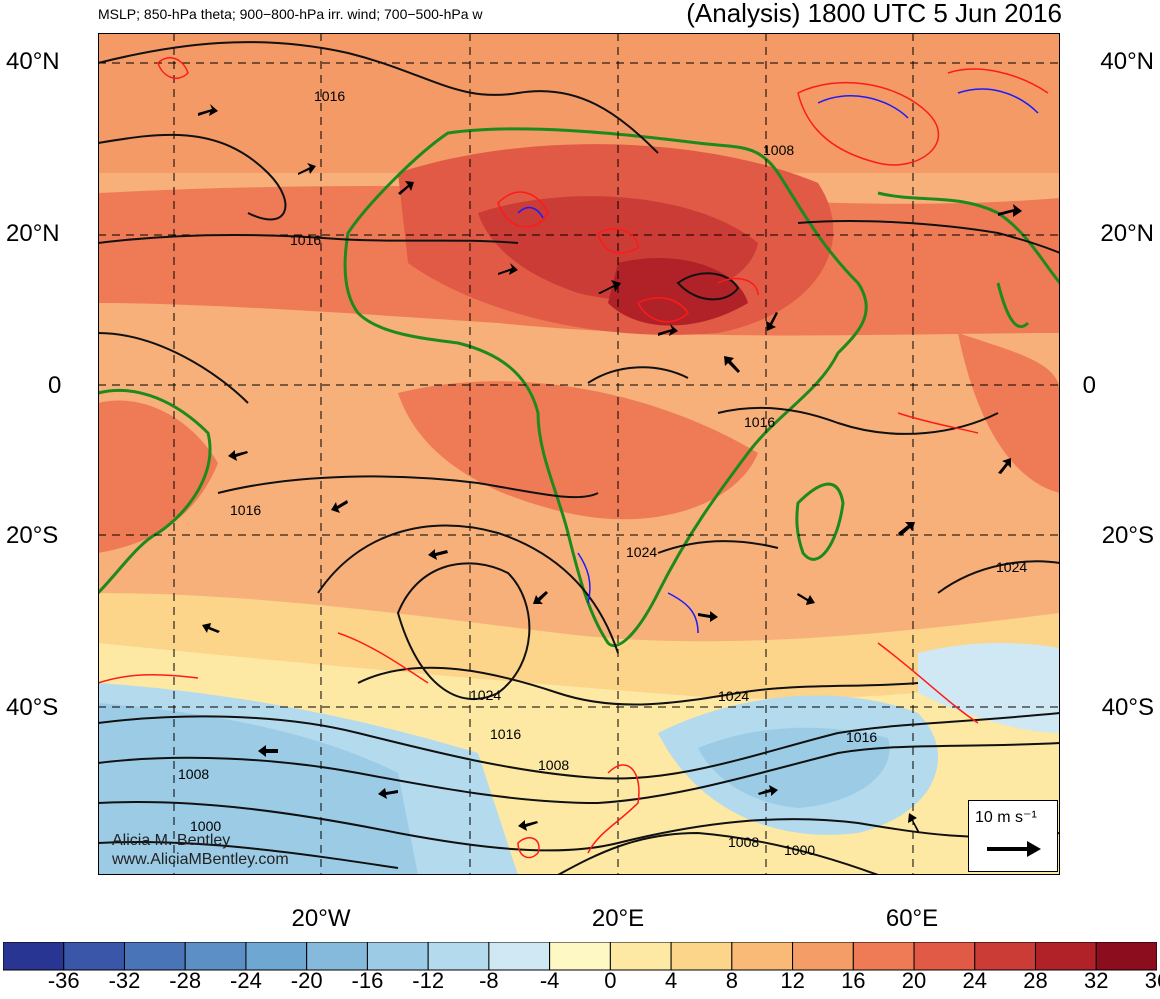 This screenshot has height=999, width=1160. I want to click on colorbar-tick-label: 32, so click(1096, 980).